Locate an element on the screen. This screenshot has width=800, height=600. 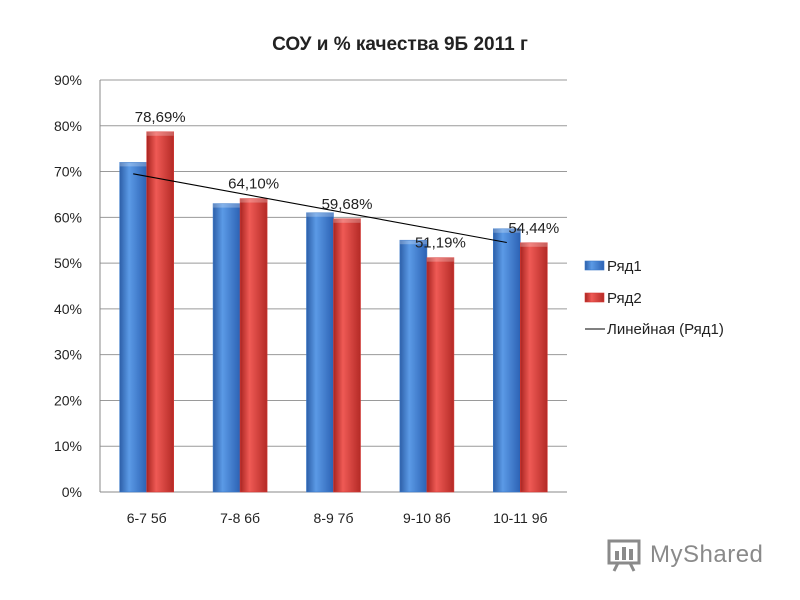
data-label: 78,69% is located at coordinates (160, 117).